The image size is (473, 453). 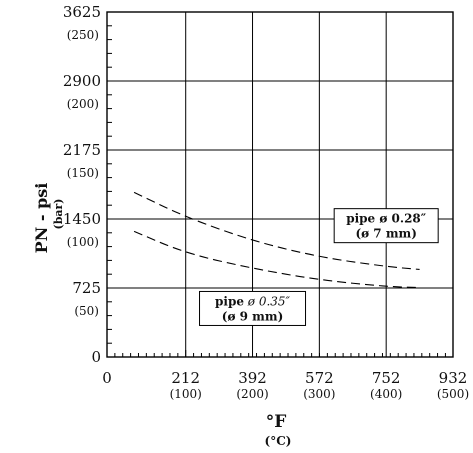 What do you see at coordinates (252, 316) in the screenshot?
I see `annotation-subtitle-2: (ø 9 mm)` at bounding box center [252, 316].